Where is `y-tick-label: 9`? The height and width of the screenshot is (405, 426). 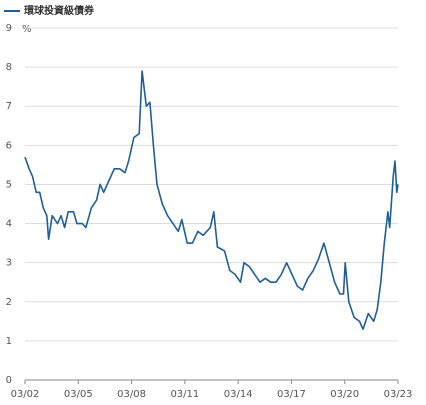
y-tick-label: 9 is located at coordinates (9, 28).